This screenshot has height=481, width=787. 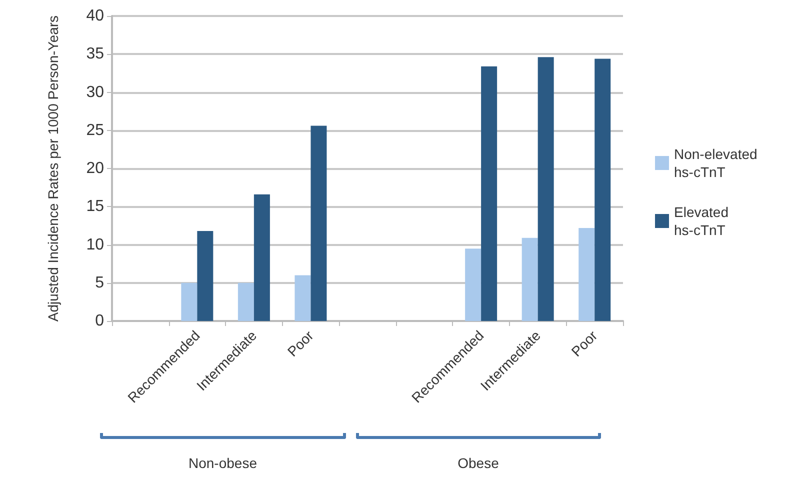 I want to click on y-tick-label: 40, so click(x=95, y=16).